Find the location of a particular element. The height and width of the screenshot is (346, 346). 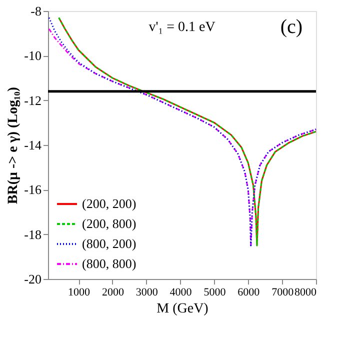

x-axis-title: M (GeV) is located at coordinates (182, 309).